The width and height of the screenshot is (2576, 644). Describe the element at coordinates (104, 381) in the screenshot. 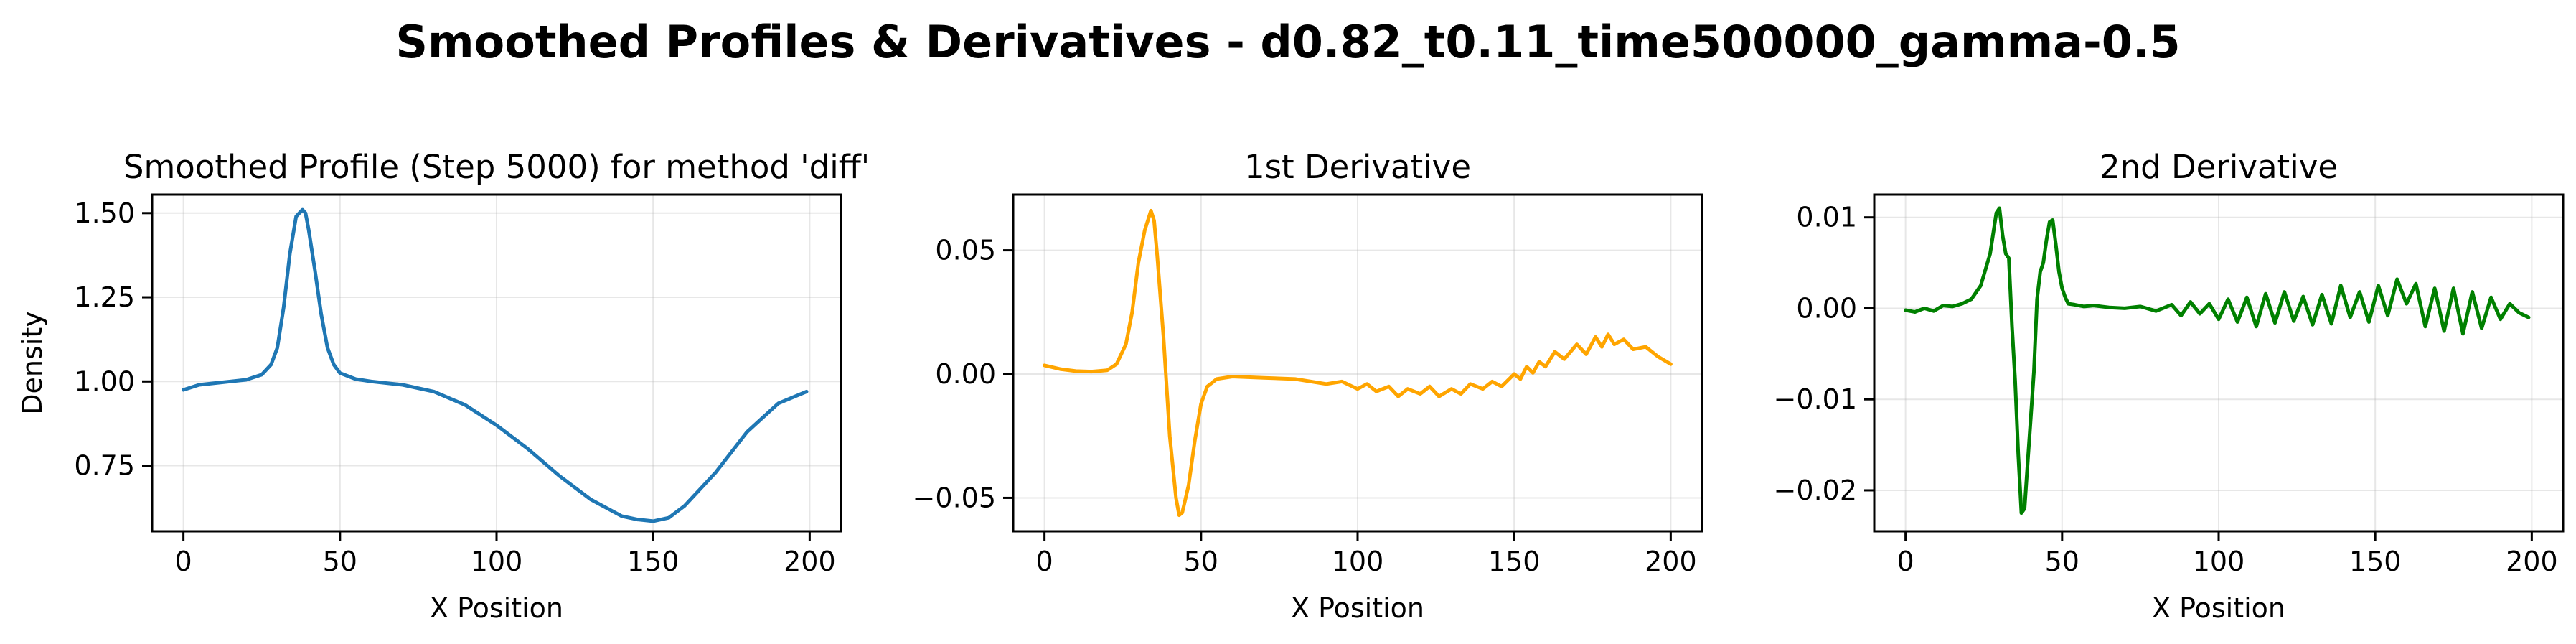

I see `y-tick-label: 1.00` at that location.